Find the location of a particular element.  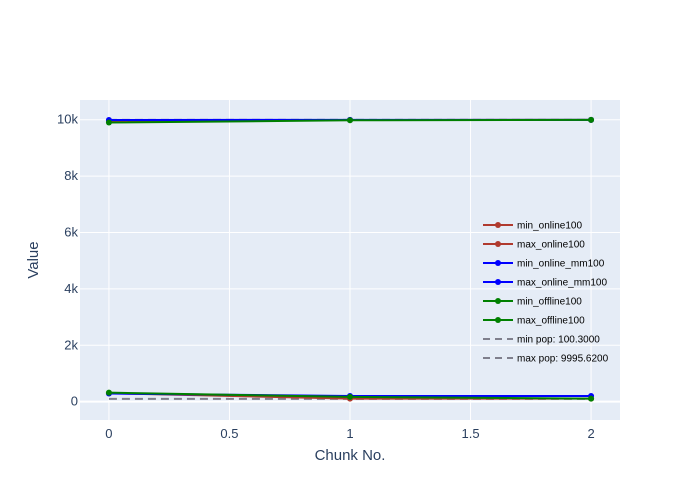

legend-item: min pop: 100.3000 is located at coordinates (541, 340).